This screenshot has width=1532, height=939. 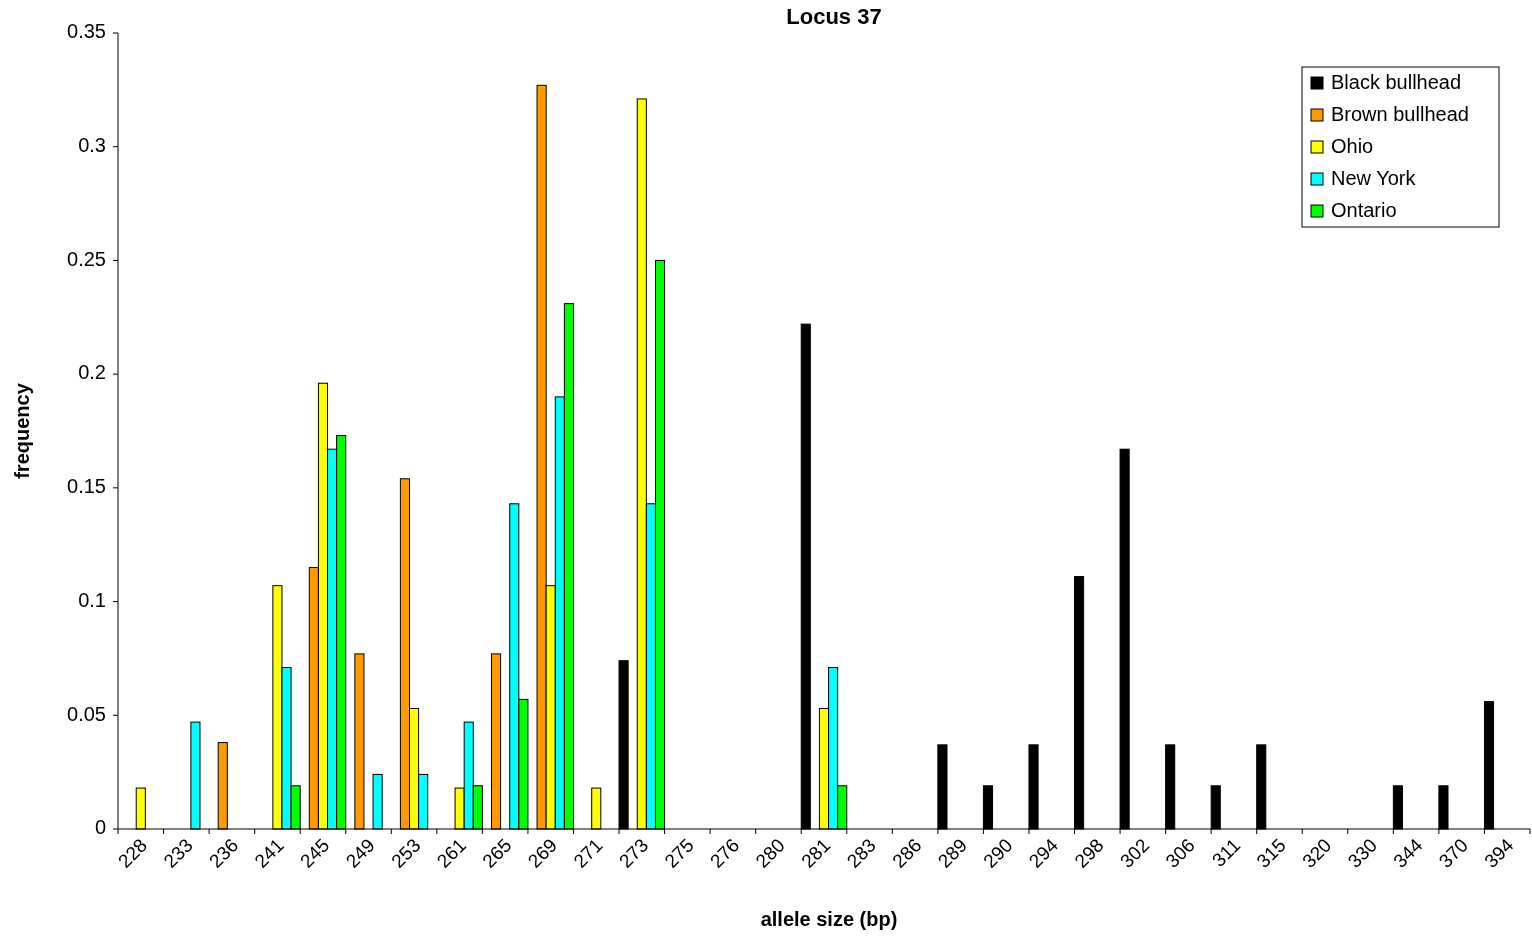 What do you see at coordinates (998, 853) in the screenshot?
I see `x-tick-label: 290` at bounding box center [998, 853].